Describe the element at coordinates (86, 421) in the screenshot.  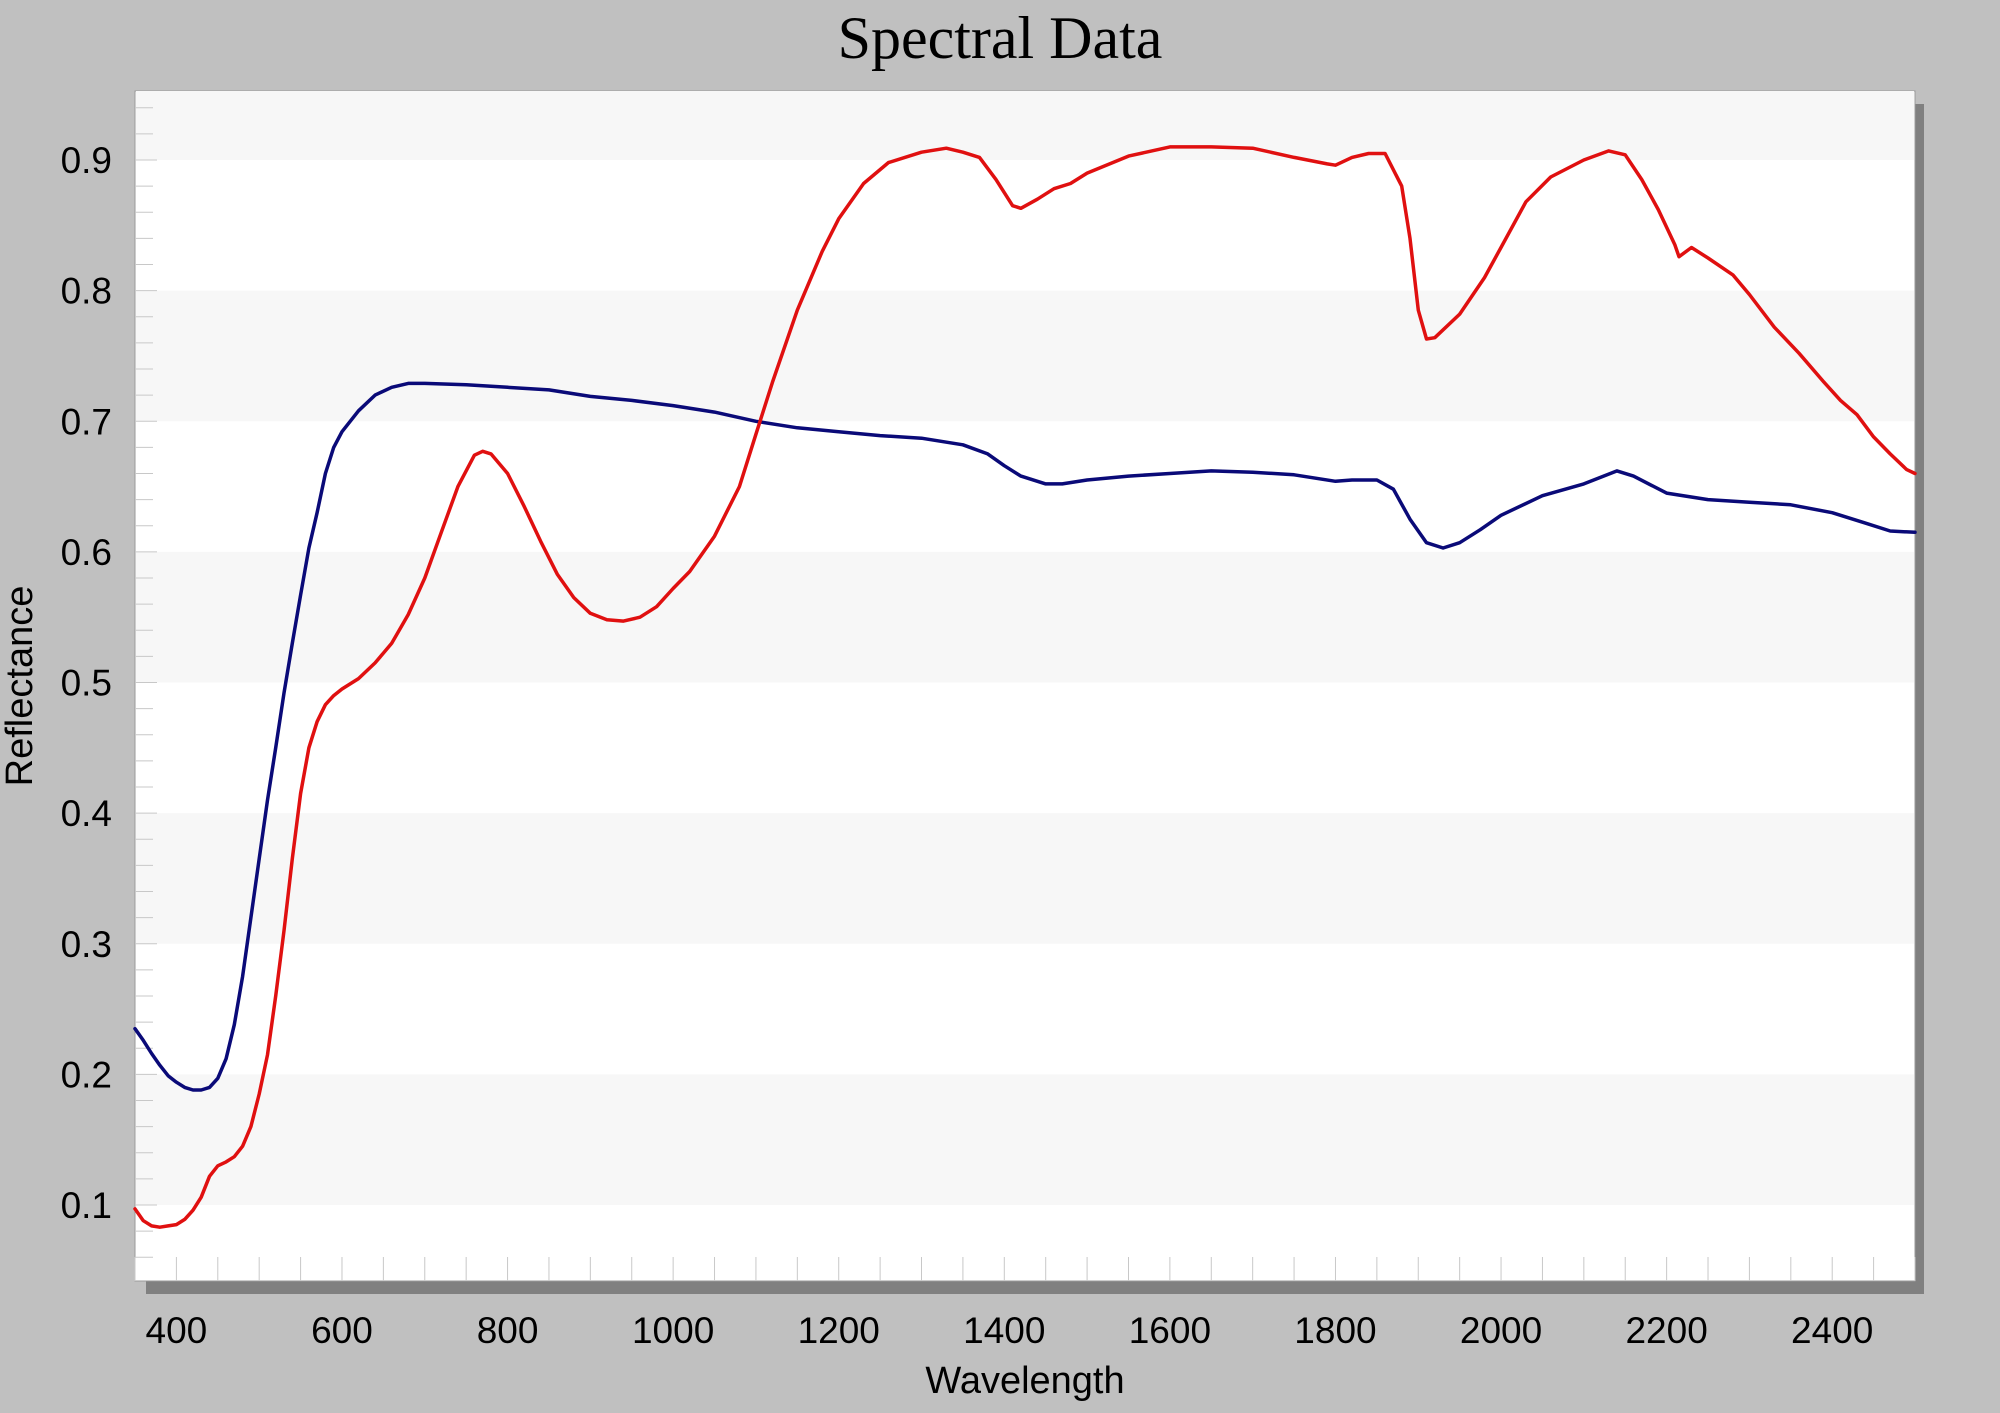
I see `y-tick-label: 0.7` at that location.